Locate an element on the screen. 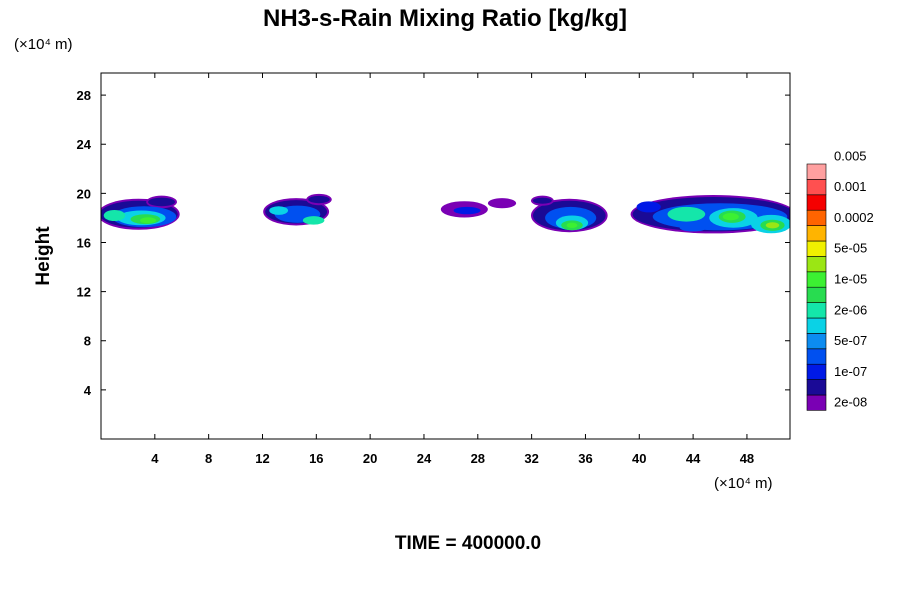  x-tick-label: 40 is located at coordinates (639, 458).